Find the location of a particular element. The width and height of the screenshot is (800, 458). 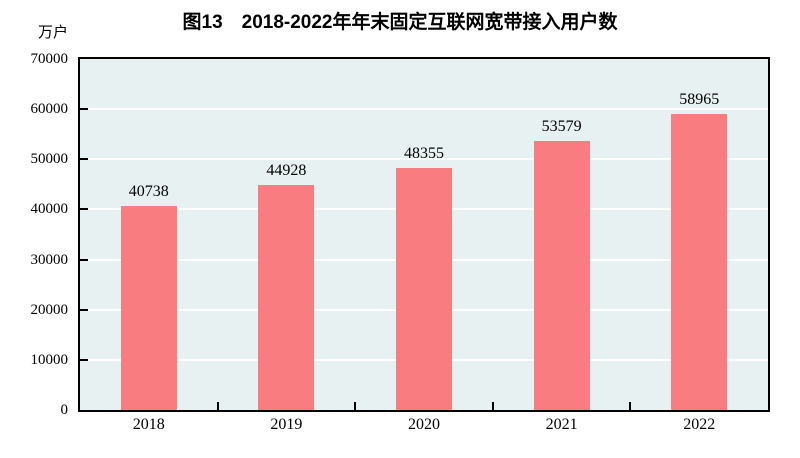

y-tick-label-0: 0 is located at coordinates (64, 410).